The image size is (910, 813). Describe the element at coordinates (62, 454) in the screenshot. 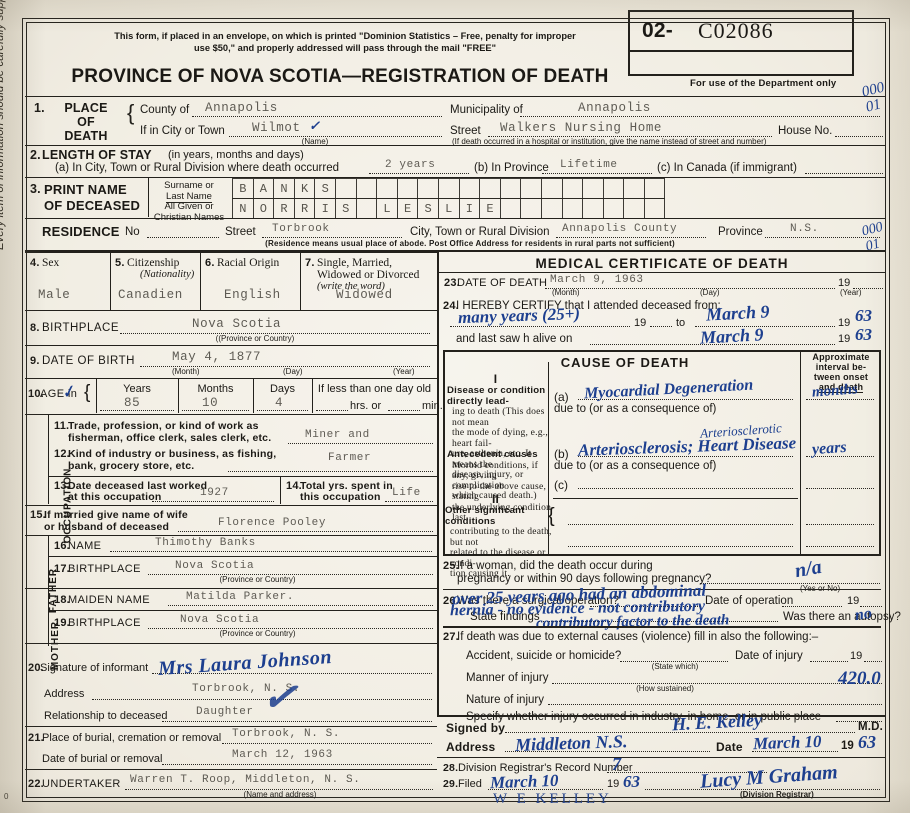

I see `q12-num: 12.` at that location.